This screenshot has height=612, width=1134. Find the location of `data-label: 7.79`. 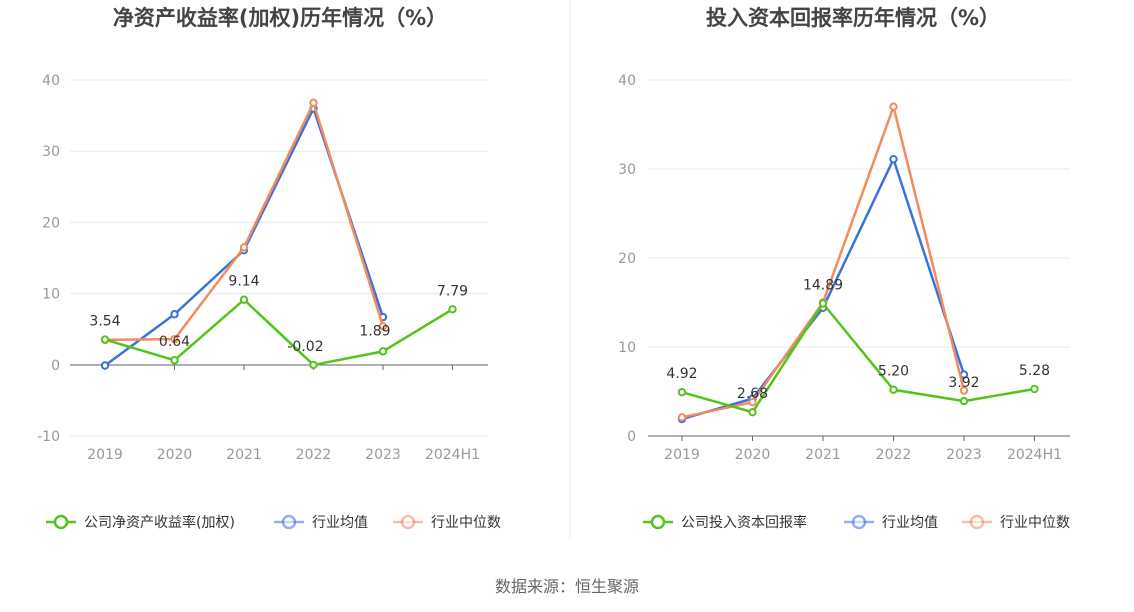

data-label: 7.79 is located at coordinates (452, 291).